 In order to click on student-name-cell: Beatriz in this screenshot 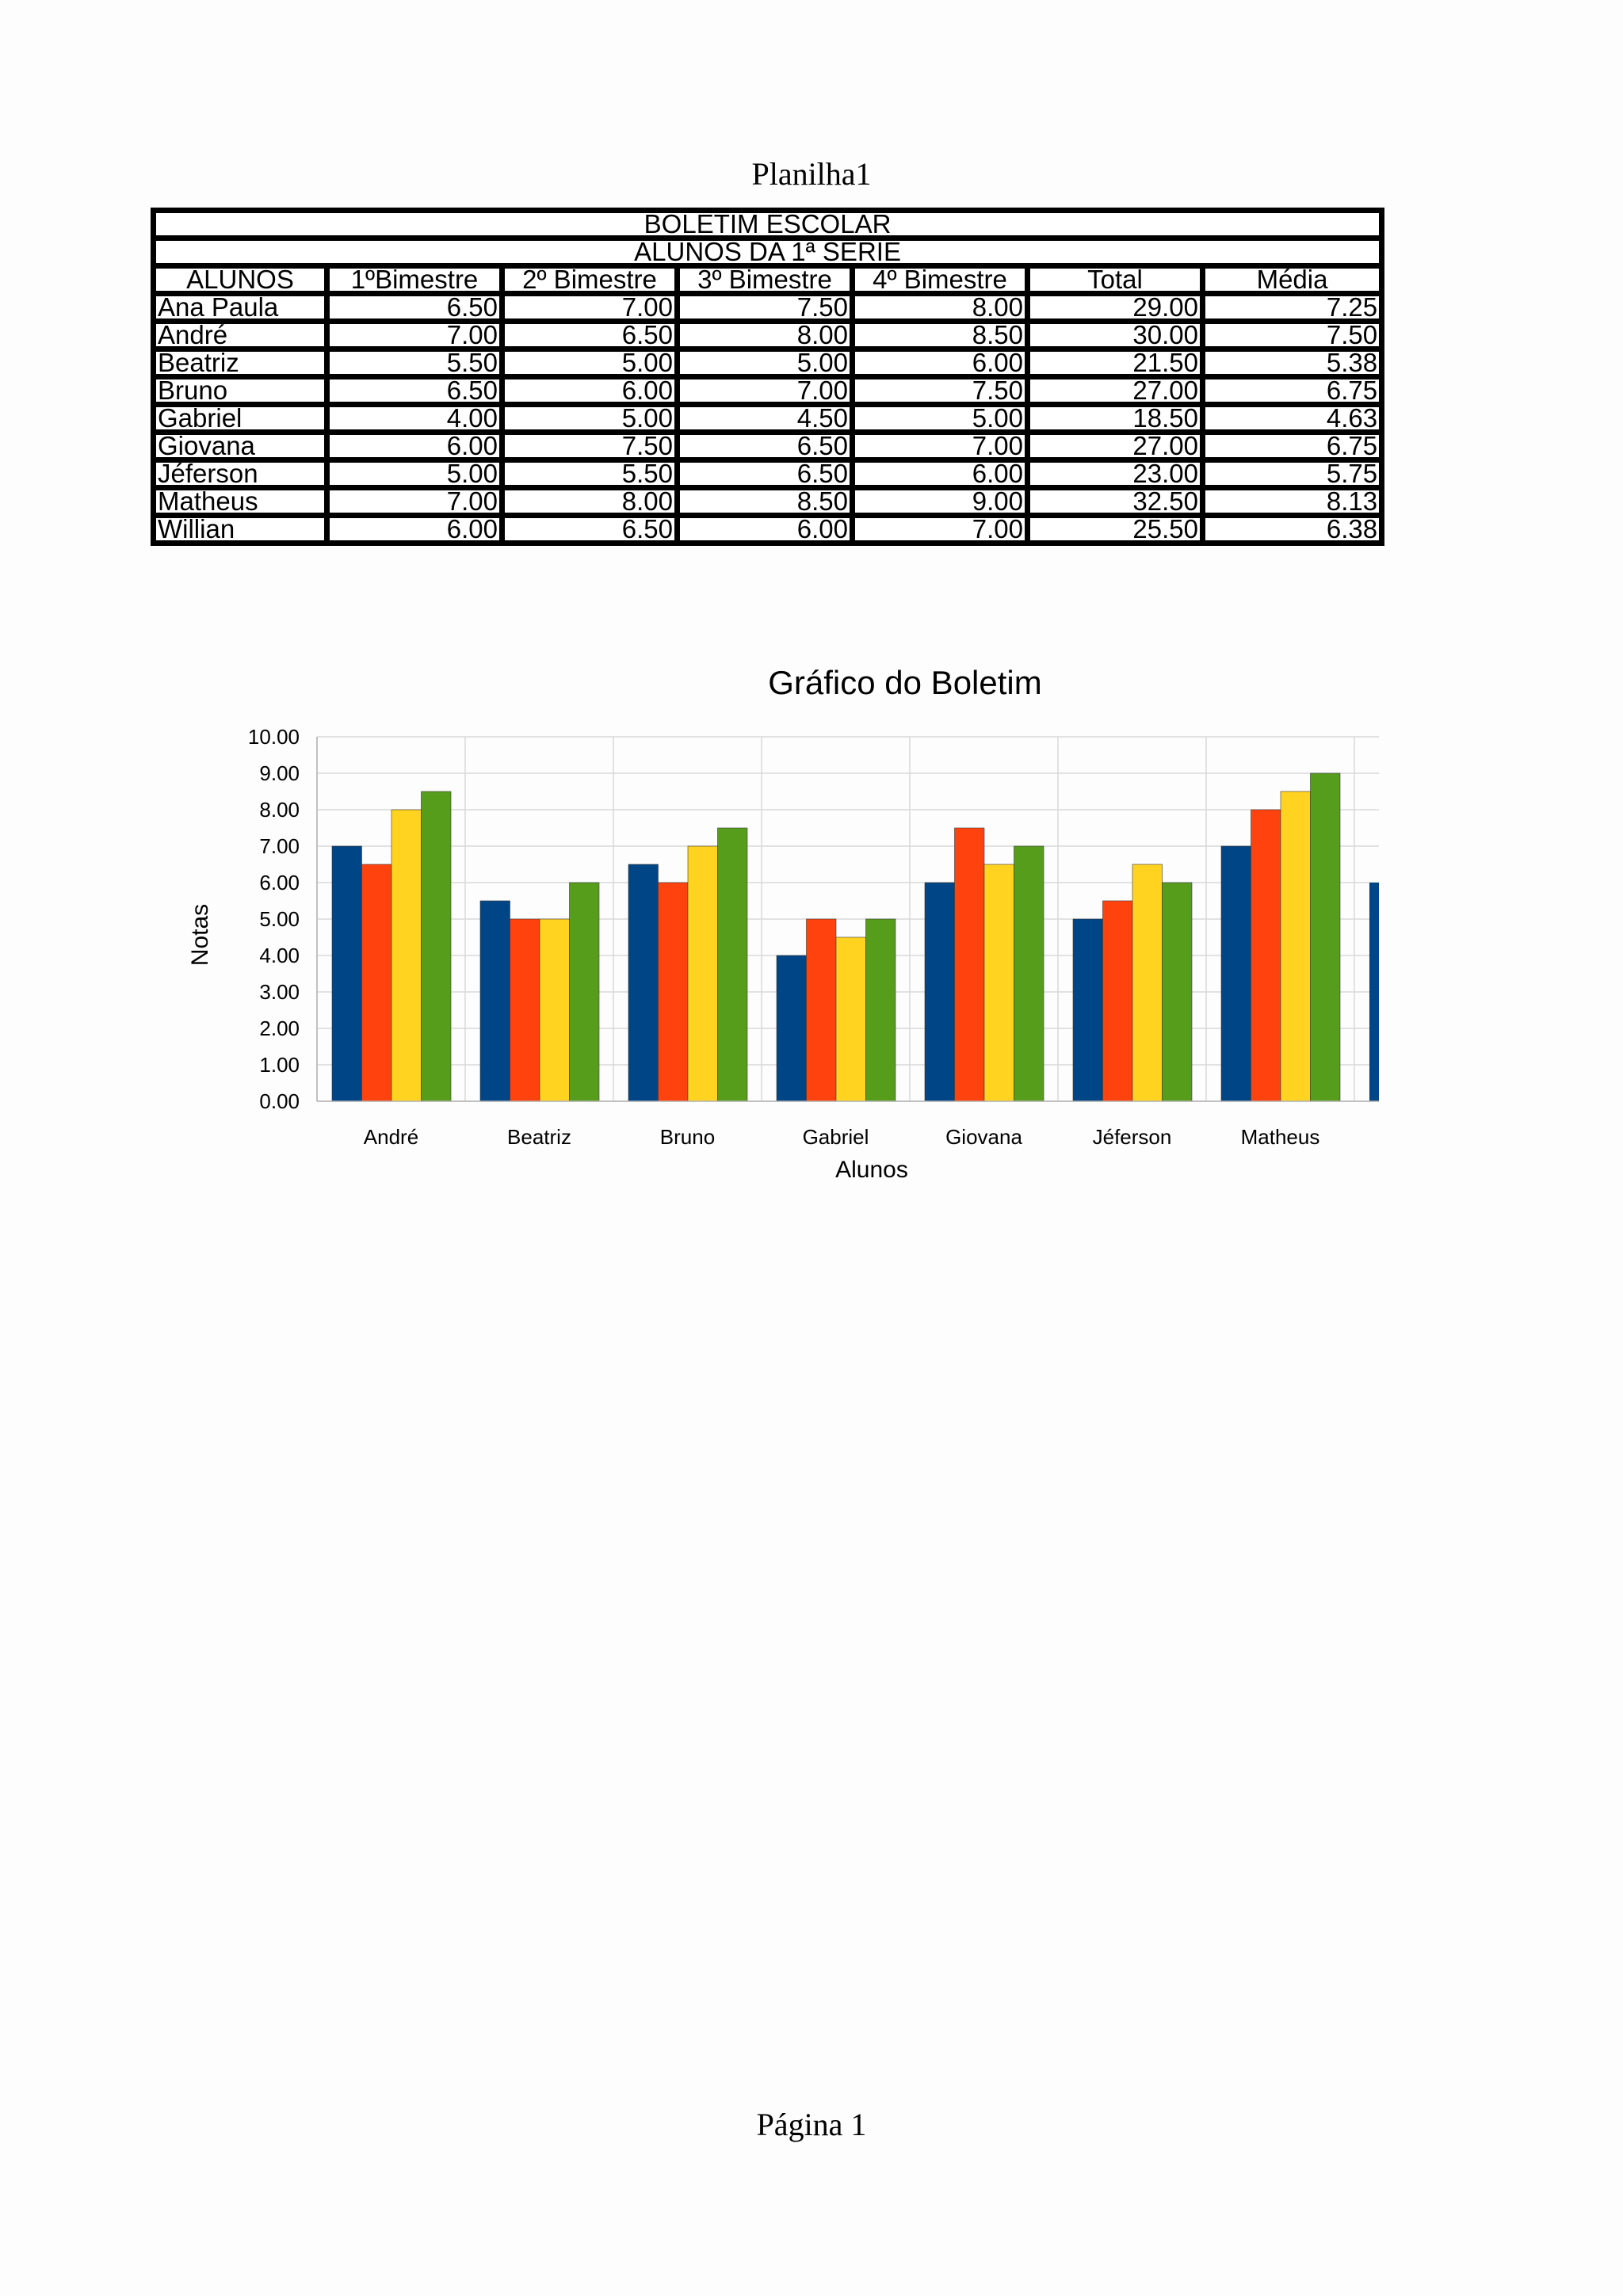, I will do `click(240, 362)`.